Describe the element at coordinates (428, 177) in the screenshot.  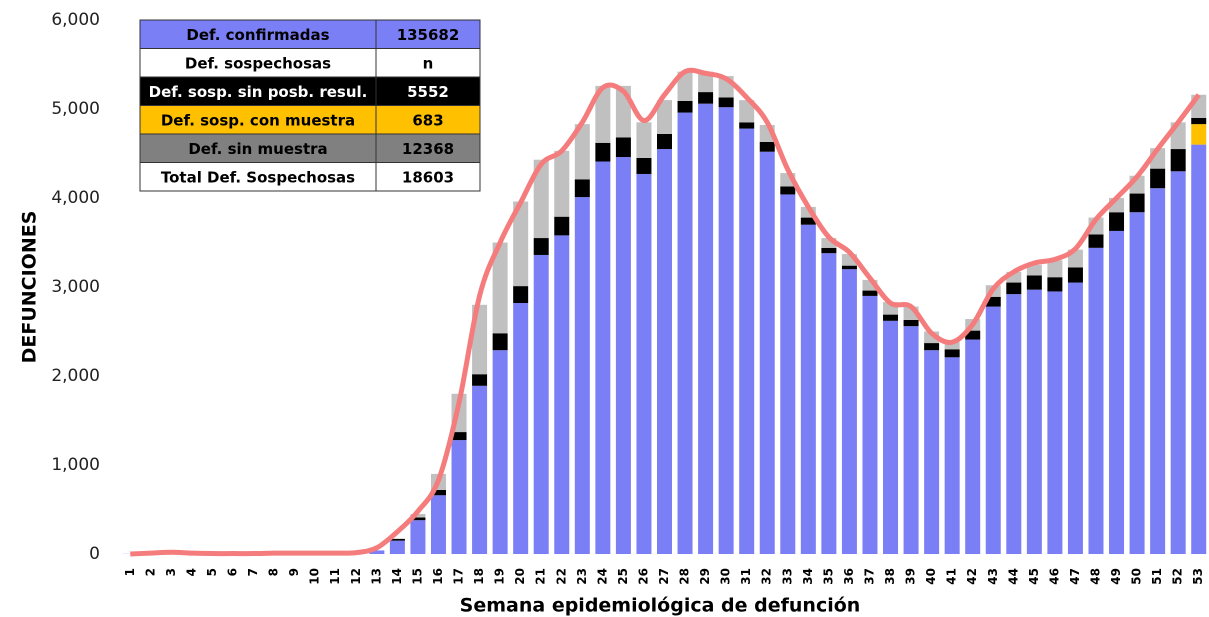
I see `table-value: 18603` at that location.